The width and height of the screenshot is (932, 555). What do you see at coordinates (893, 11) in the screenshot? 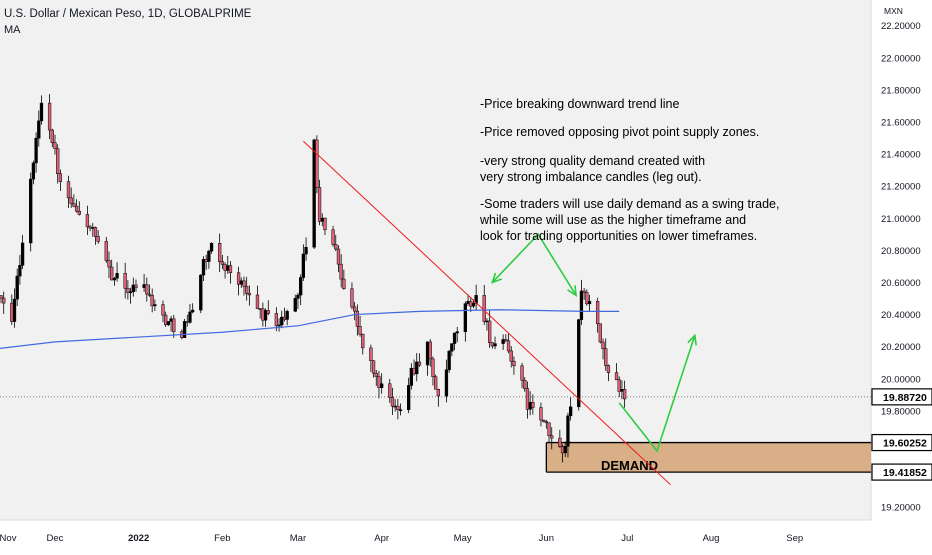
I see `price-axis-currency: MXN` at bounding box center [893, 11].